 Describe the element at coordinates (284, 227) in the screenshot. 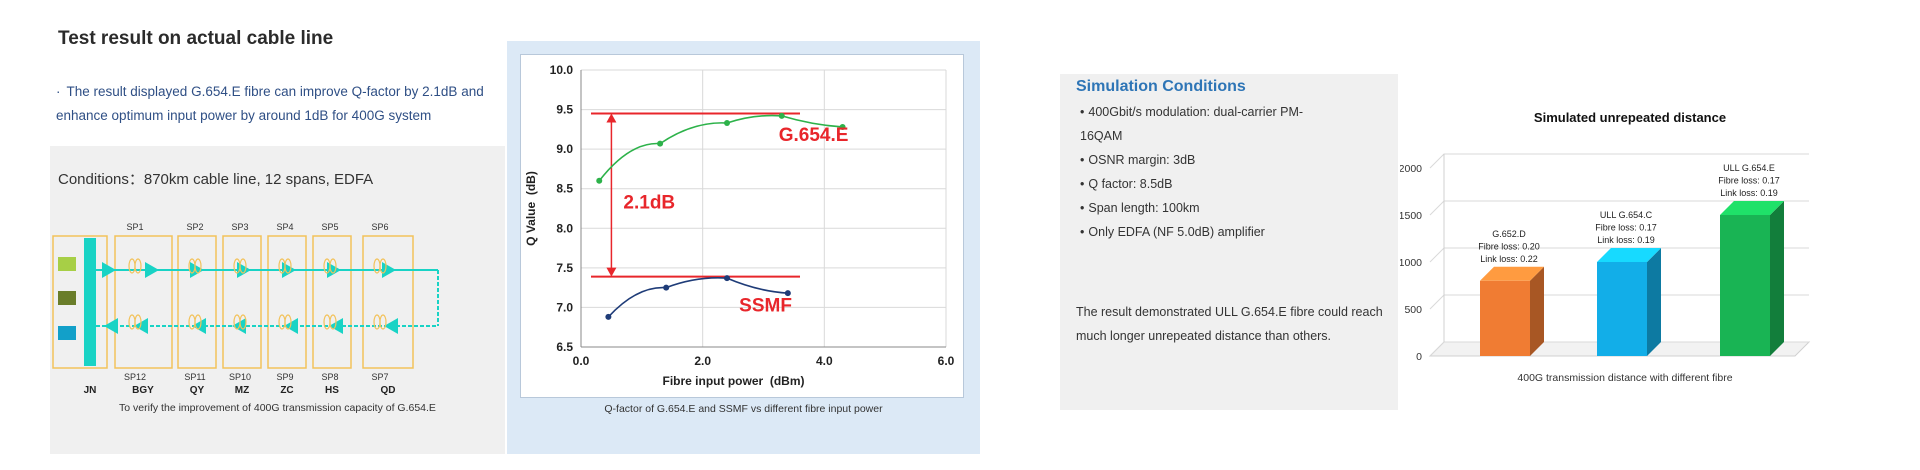

I see `span-label-top: SP4` at that location.